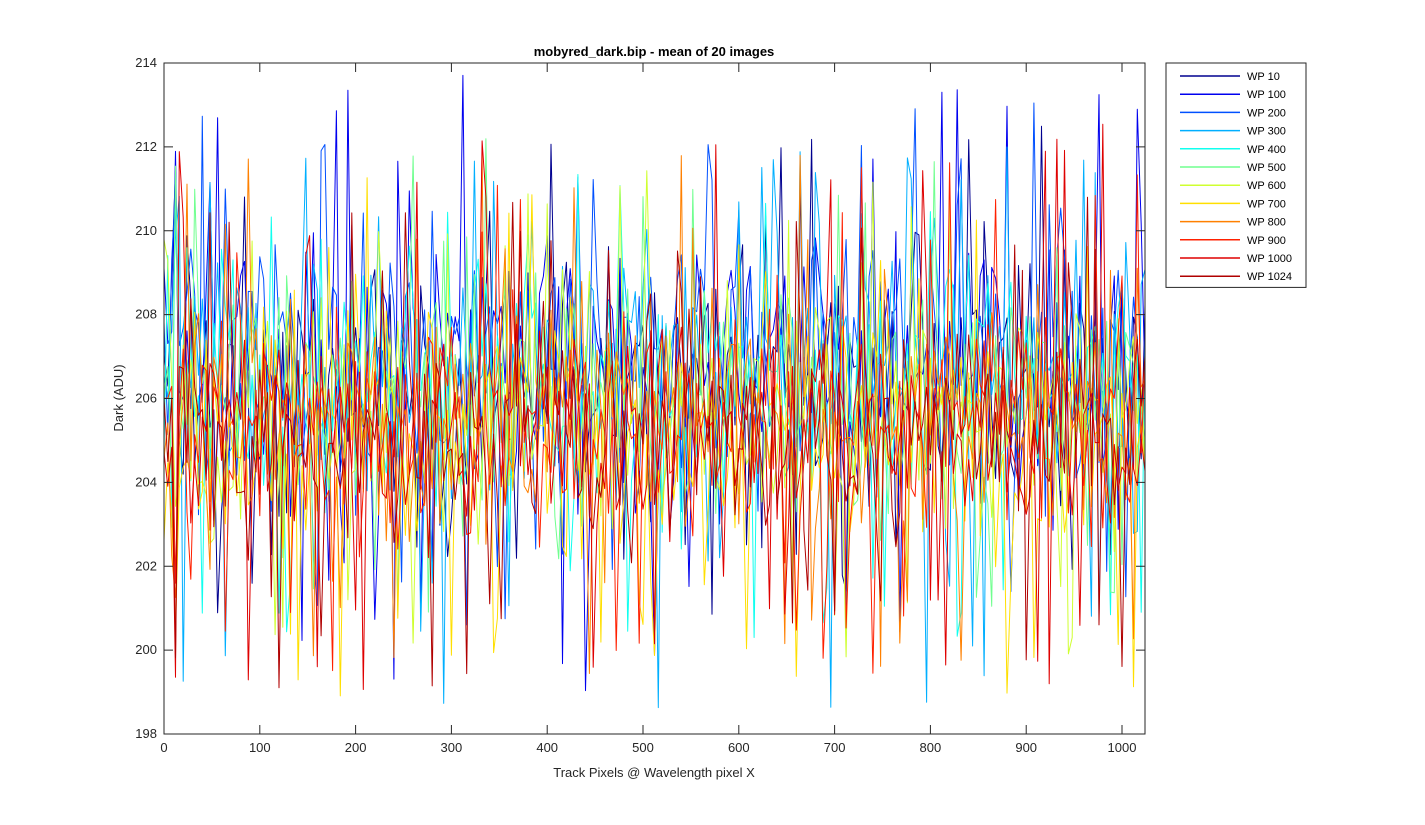 The image size is (1425, 825). I want to click on legend-label: WP 900, so click(1266, 241).